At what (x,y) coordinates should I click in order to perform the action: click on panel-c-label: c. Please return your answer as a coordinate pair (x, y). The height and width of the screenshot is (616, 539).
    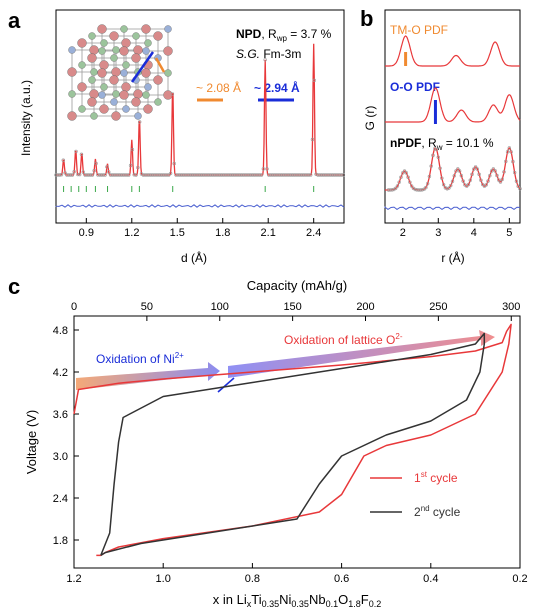
    Looking at the image, I should click on (14, 286).